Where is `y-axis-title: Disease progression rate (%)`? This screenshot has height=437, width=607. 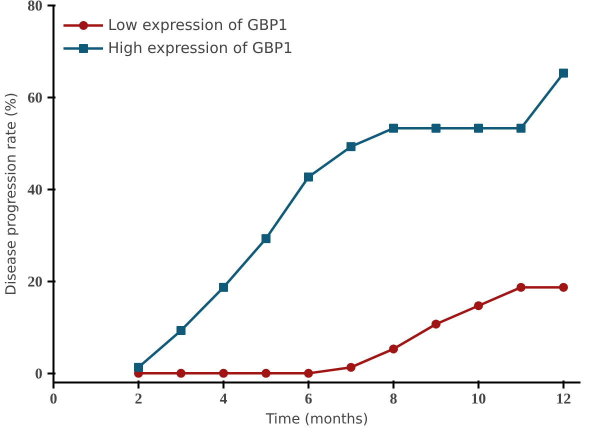 y-axis-title: Disease progression rate (%) is located at coordinates (12, 194).